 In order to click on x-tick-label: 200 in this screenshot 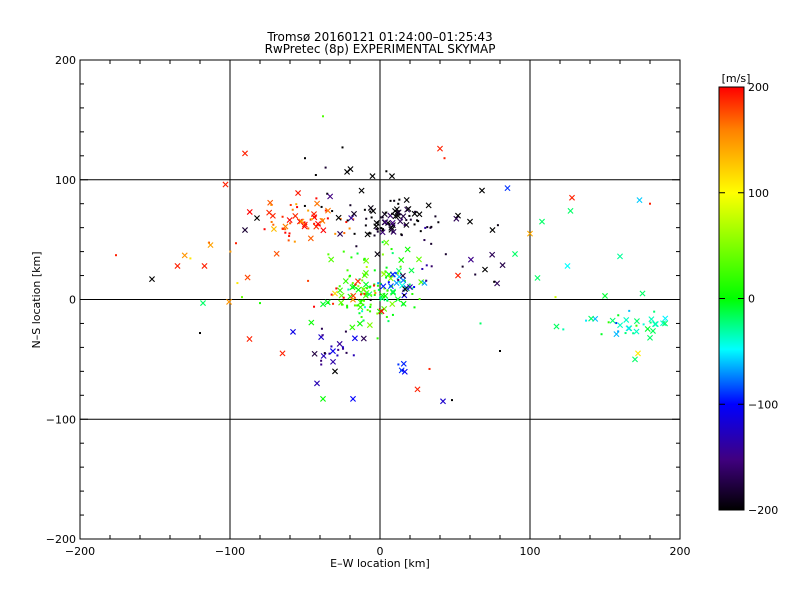, I will do `click(680, 551)`.